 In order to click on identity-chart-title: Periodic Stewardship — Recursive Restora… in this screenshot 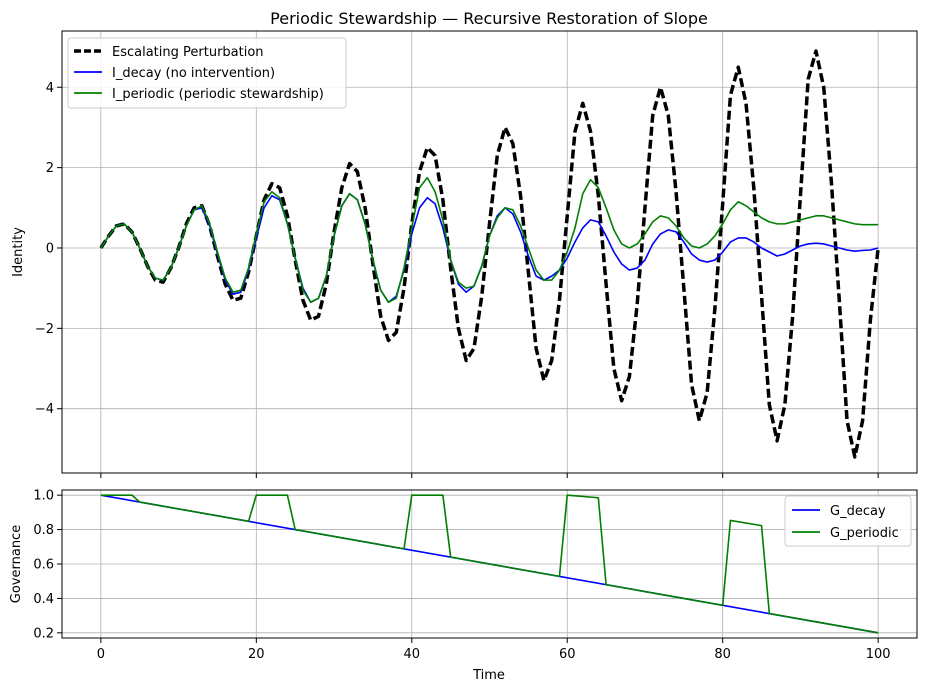, I will do `click(489, 18)`.